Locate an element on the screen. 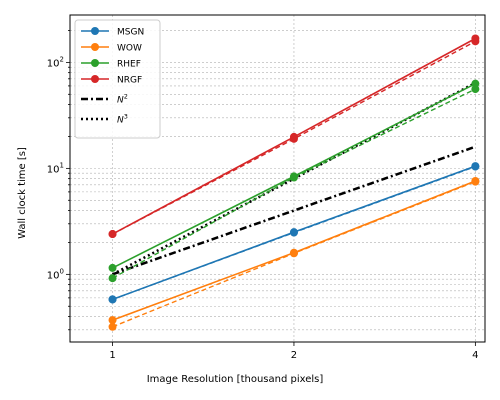 This screenshot has height=400, width=500. x-tick-label: 4 is located at coordinates (475, 355).